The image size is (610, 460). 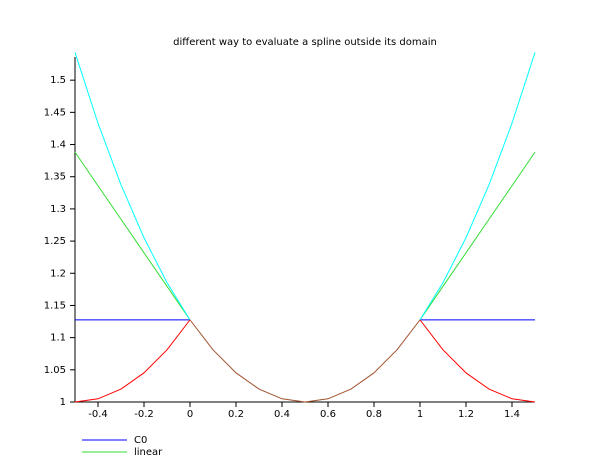 I want to click on y-tick-label: 1.45, so click(x=55, y=112).